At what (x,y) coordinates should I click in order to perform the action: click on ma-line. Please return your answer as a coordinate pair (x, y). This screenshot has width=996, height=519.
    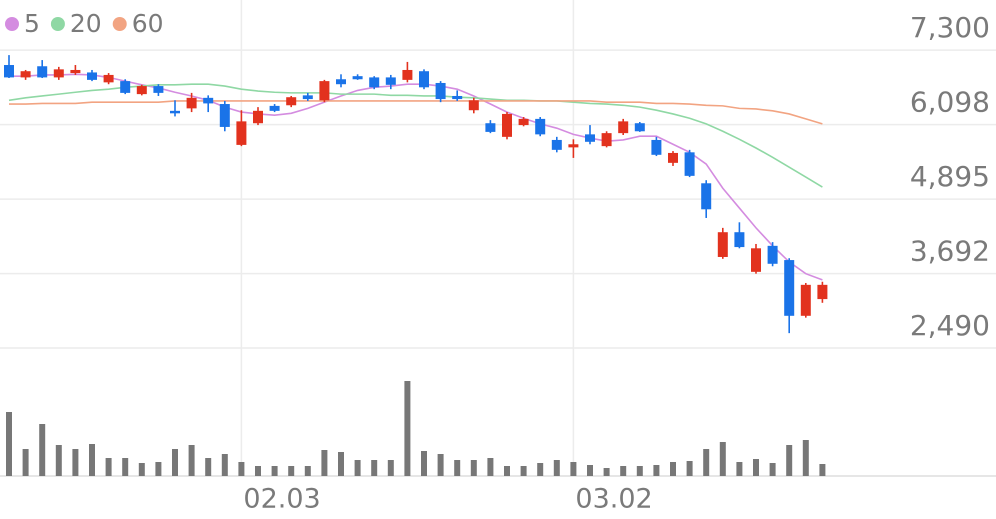
    Looking at the image, I should click on (416, 112).